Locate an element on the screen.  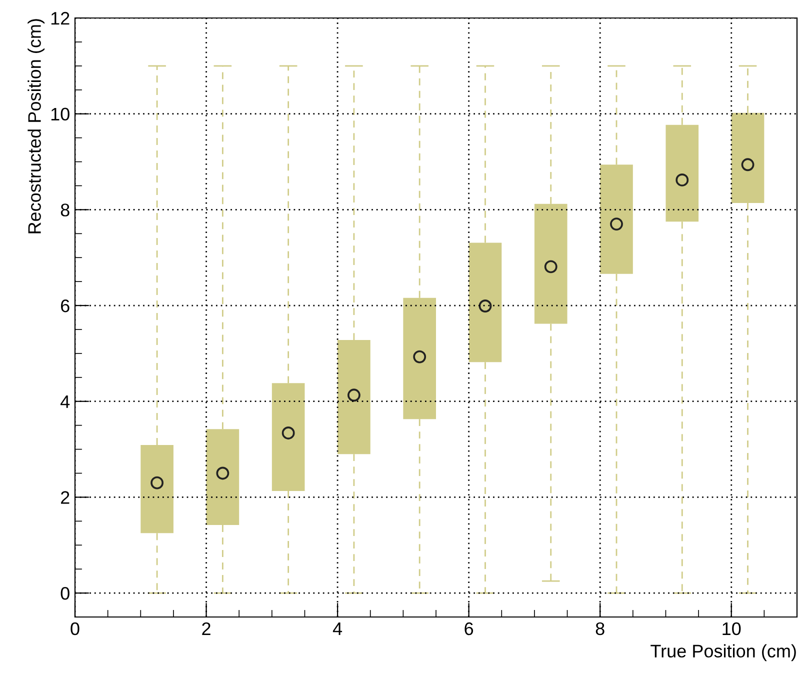
y-tick-label: 6 is located at coordinates (65, 305).